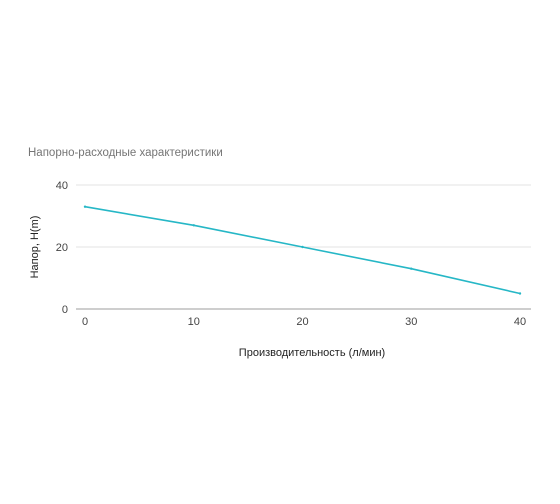  Describe the element at coordinates (194, 322) in the screenshot. I see `x-tick-label-10: 10` at that location.